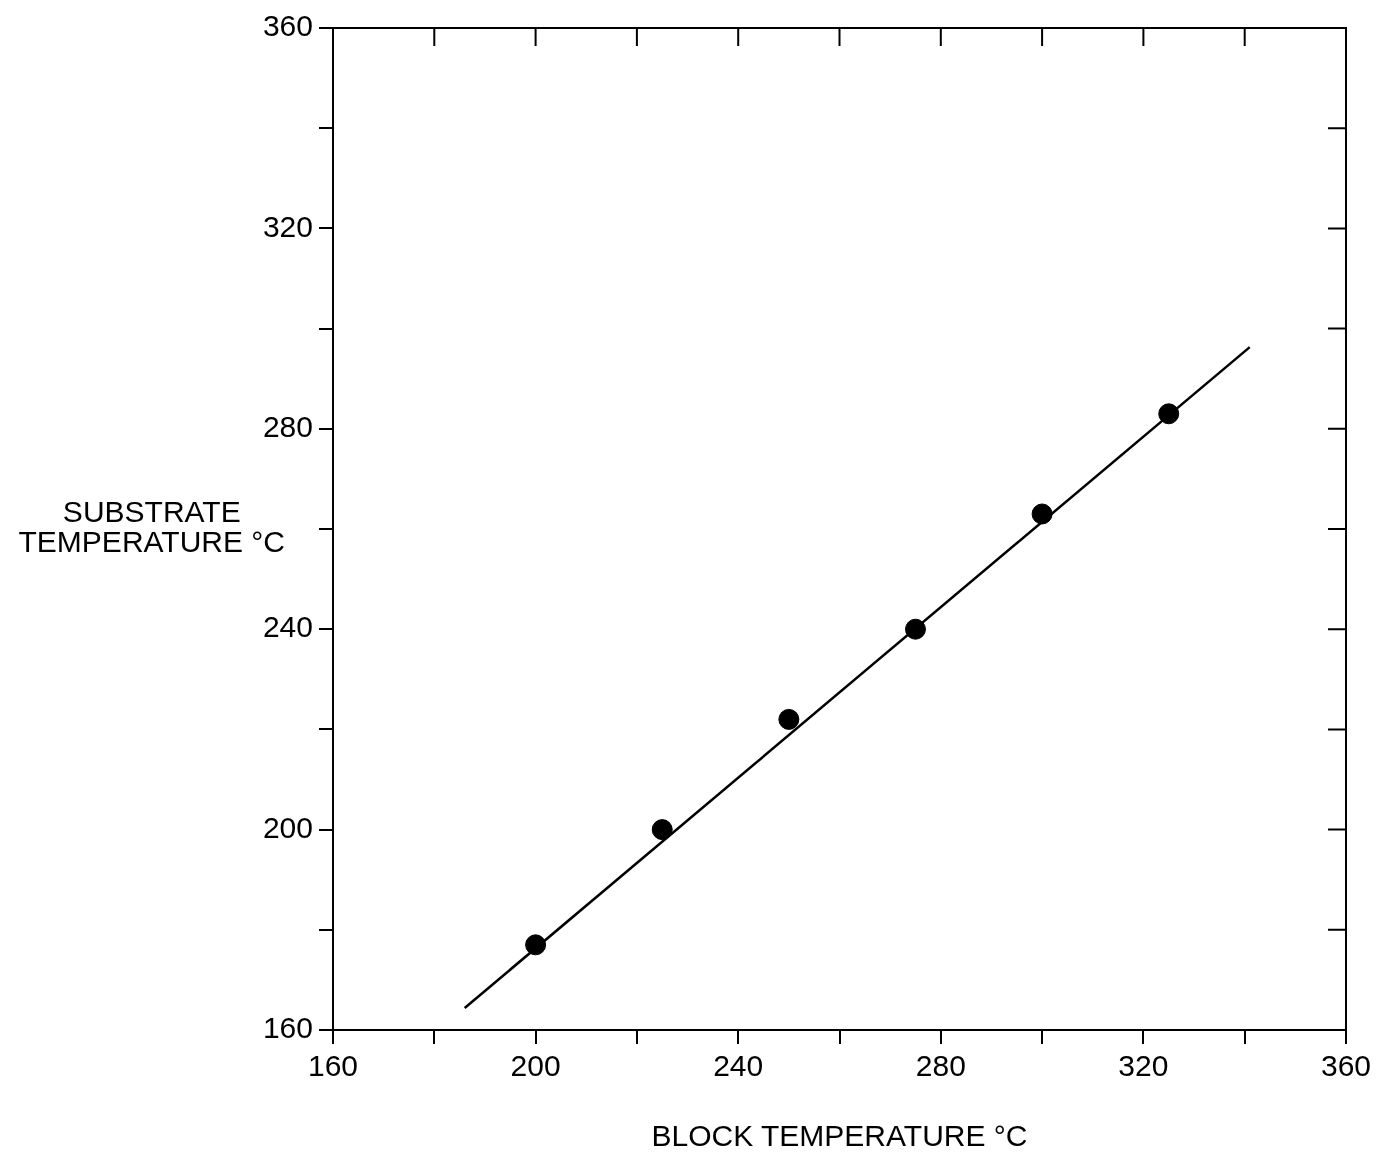  I want to click on y-tick-label: 360, so click(287, 26).